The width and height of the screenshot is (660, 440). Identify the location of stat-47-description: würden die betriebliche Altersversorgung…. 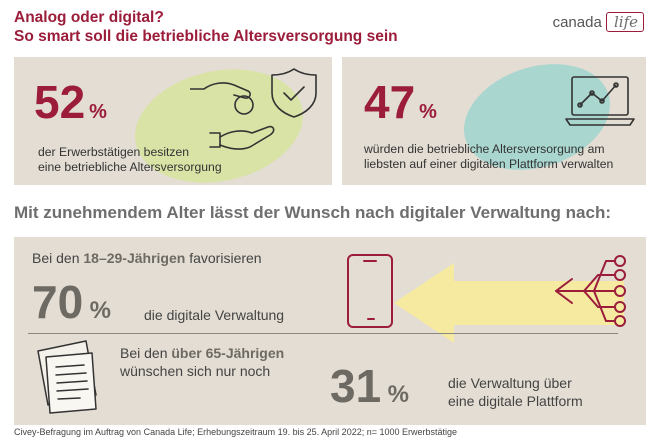
(488, 157).